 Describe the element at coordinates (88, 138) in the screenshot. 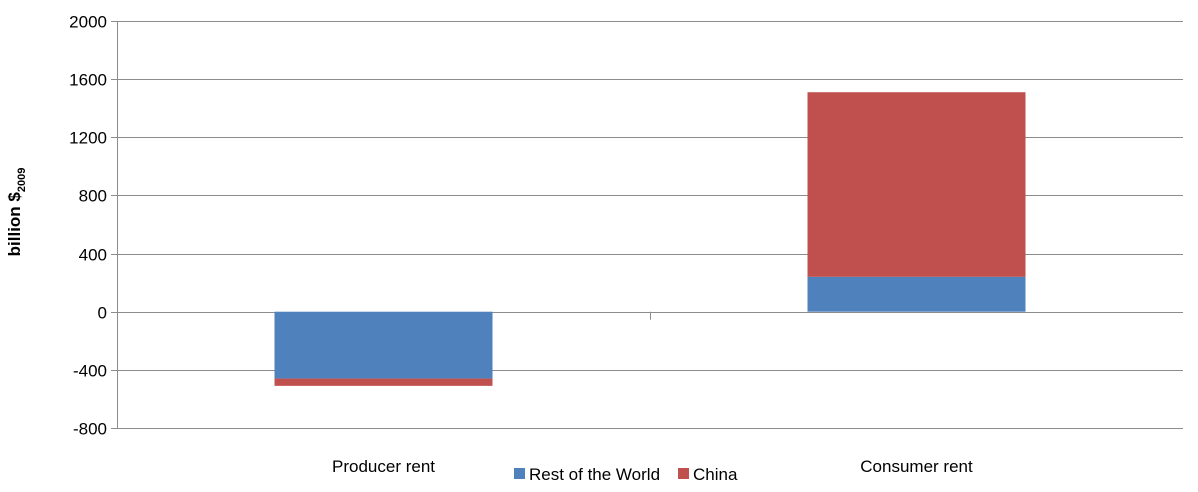

I see `y-tick-label: 1200` at that location.